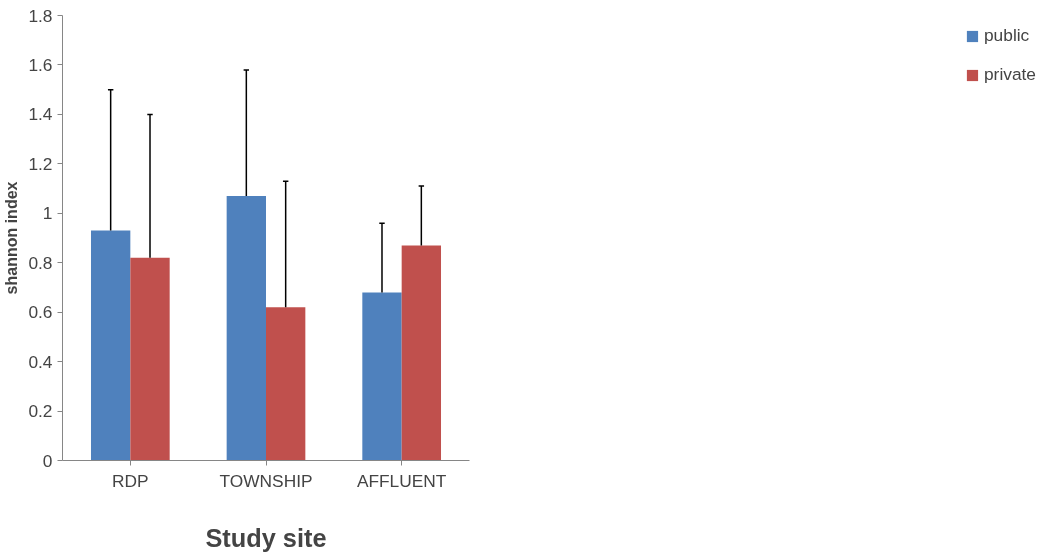 The width and height of the screenshot is (1046, 554). What do you see at coordinates (401, 480) in the screenshot?
I see `x-tick-label: AFFLUENT` at bounding box center [401, 480].